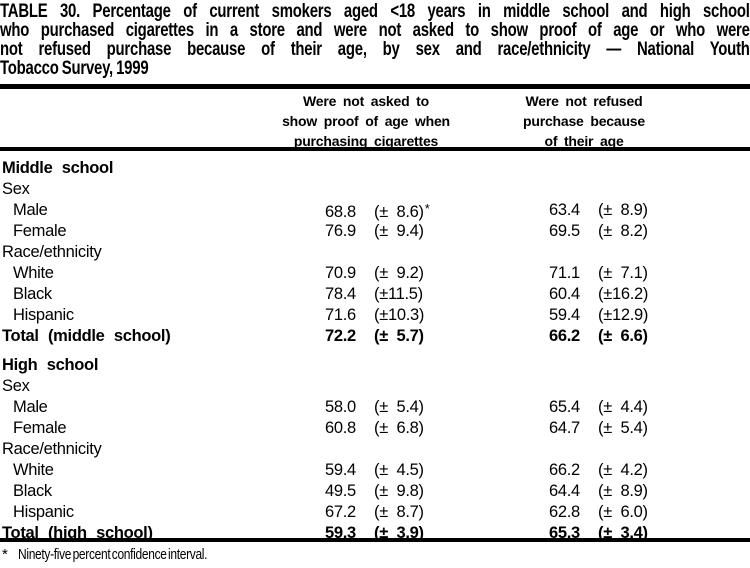 This screenshot has height=568, width=750. What do you see at coordinates (340, 533) in the screenshot?
I see `cell-value: 59.3` at bounding box center [340, 533].